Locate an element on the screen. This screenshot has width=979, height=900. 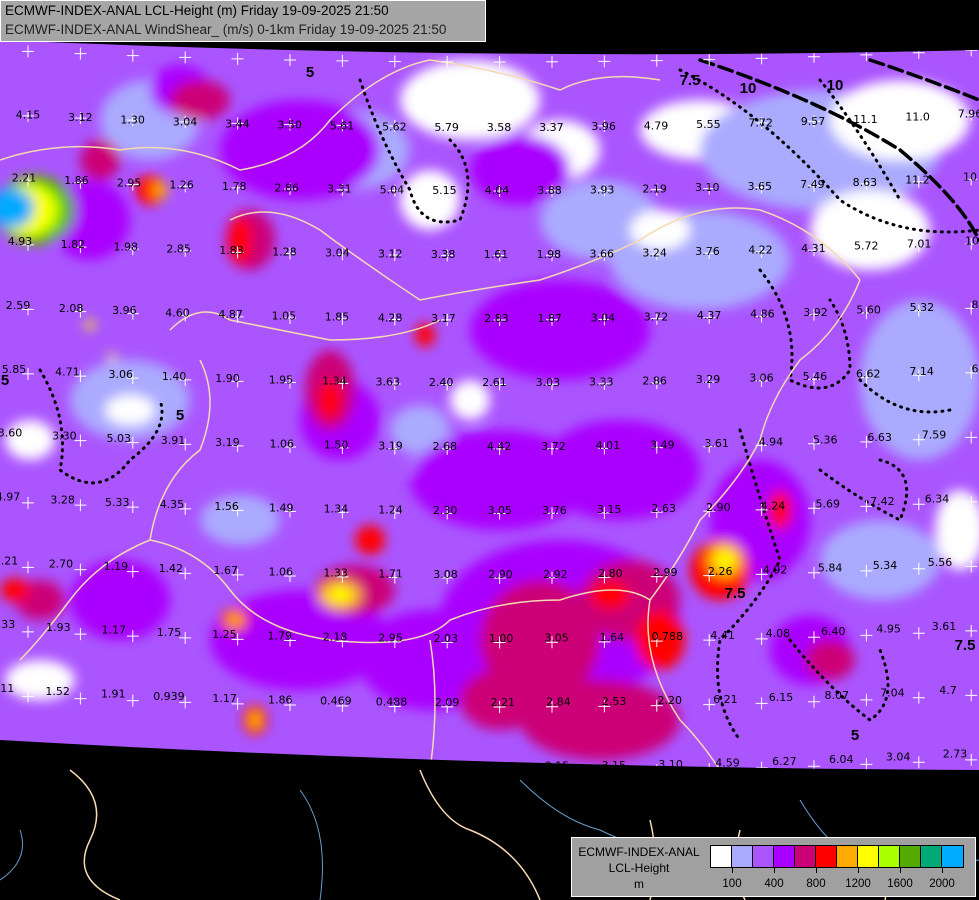
contour-label: 5 is located at coordinates (5, 380).